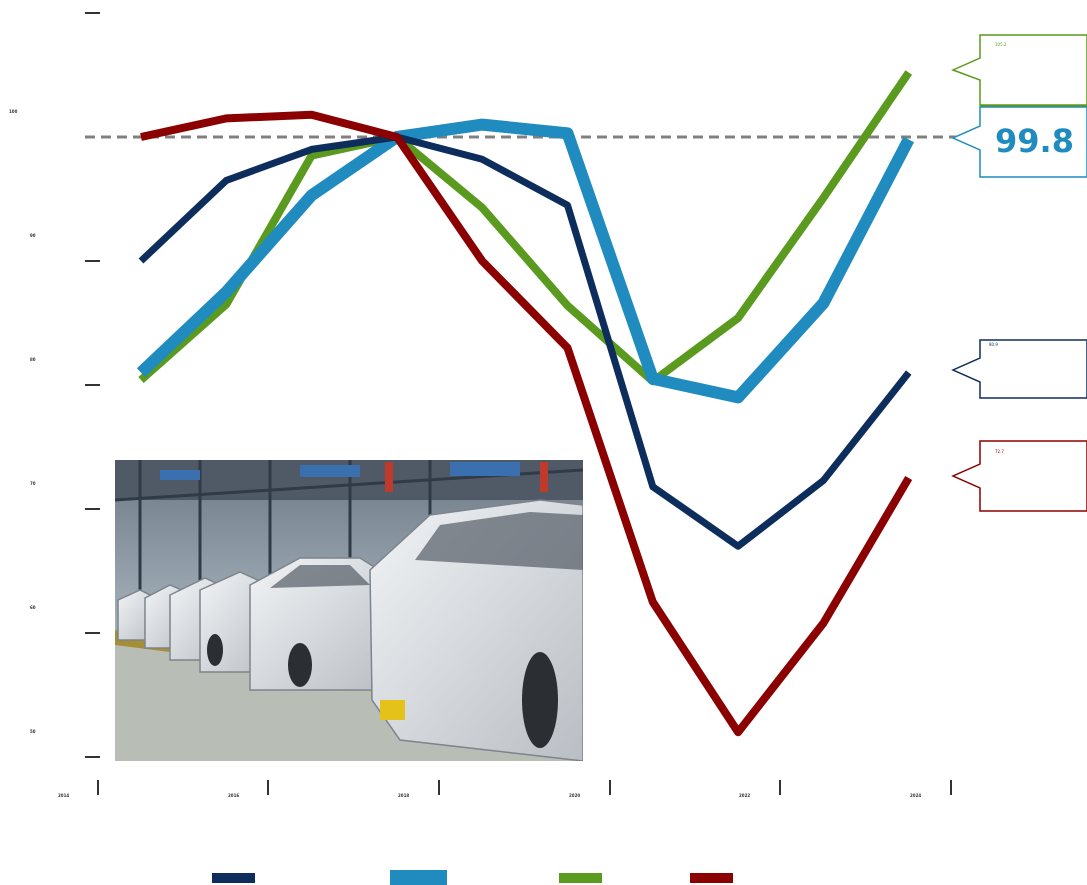 This screenshot has width=1087, height=885. What do you see at coordinates (233, 795) in the screenshot?
I see `x-tick-label: 2016` at bounding box center [233, 795].